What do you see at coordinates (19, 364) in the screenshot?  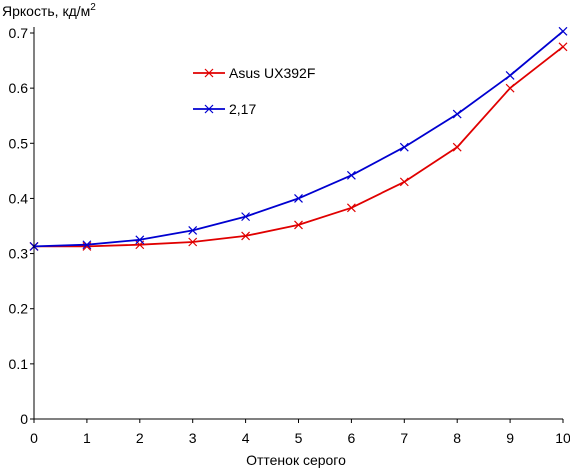 I see `y-tick-label: 0.1` at bounding box center [19, 364].